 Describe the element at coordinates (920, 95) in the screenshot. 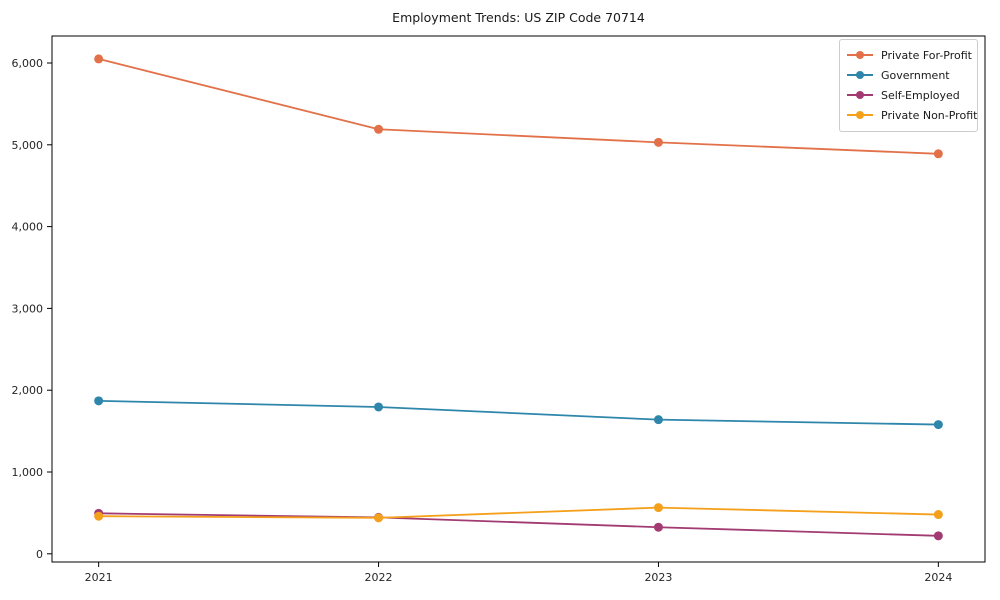

I see `legend-label: Self-Employed` at that location.